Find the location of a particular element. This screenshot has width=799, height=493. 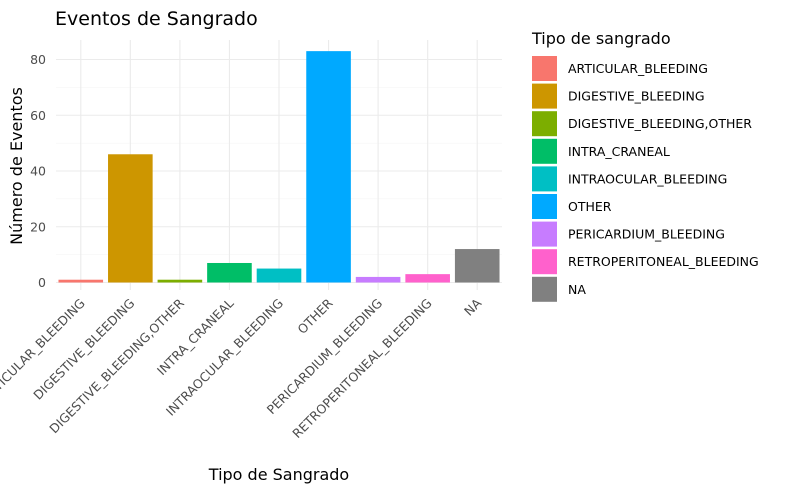

y-tick-label: 80 is located at coordinates (38, 59).